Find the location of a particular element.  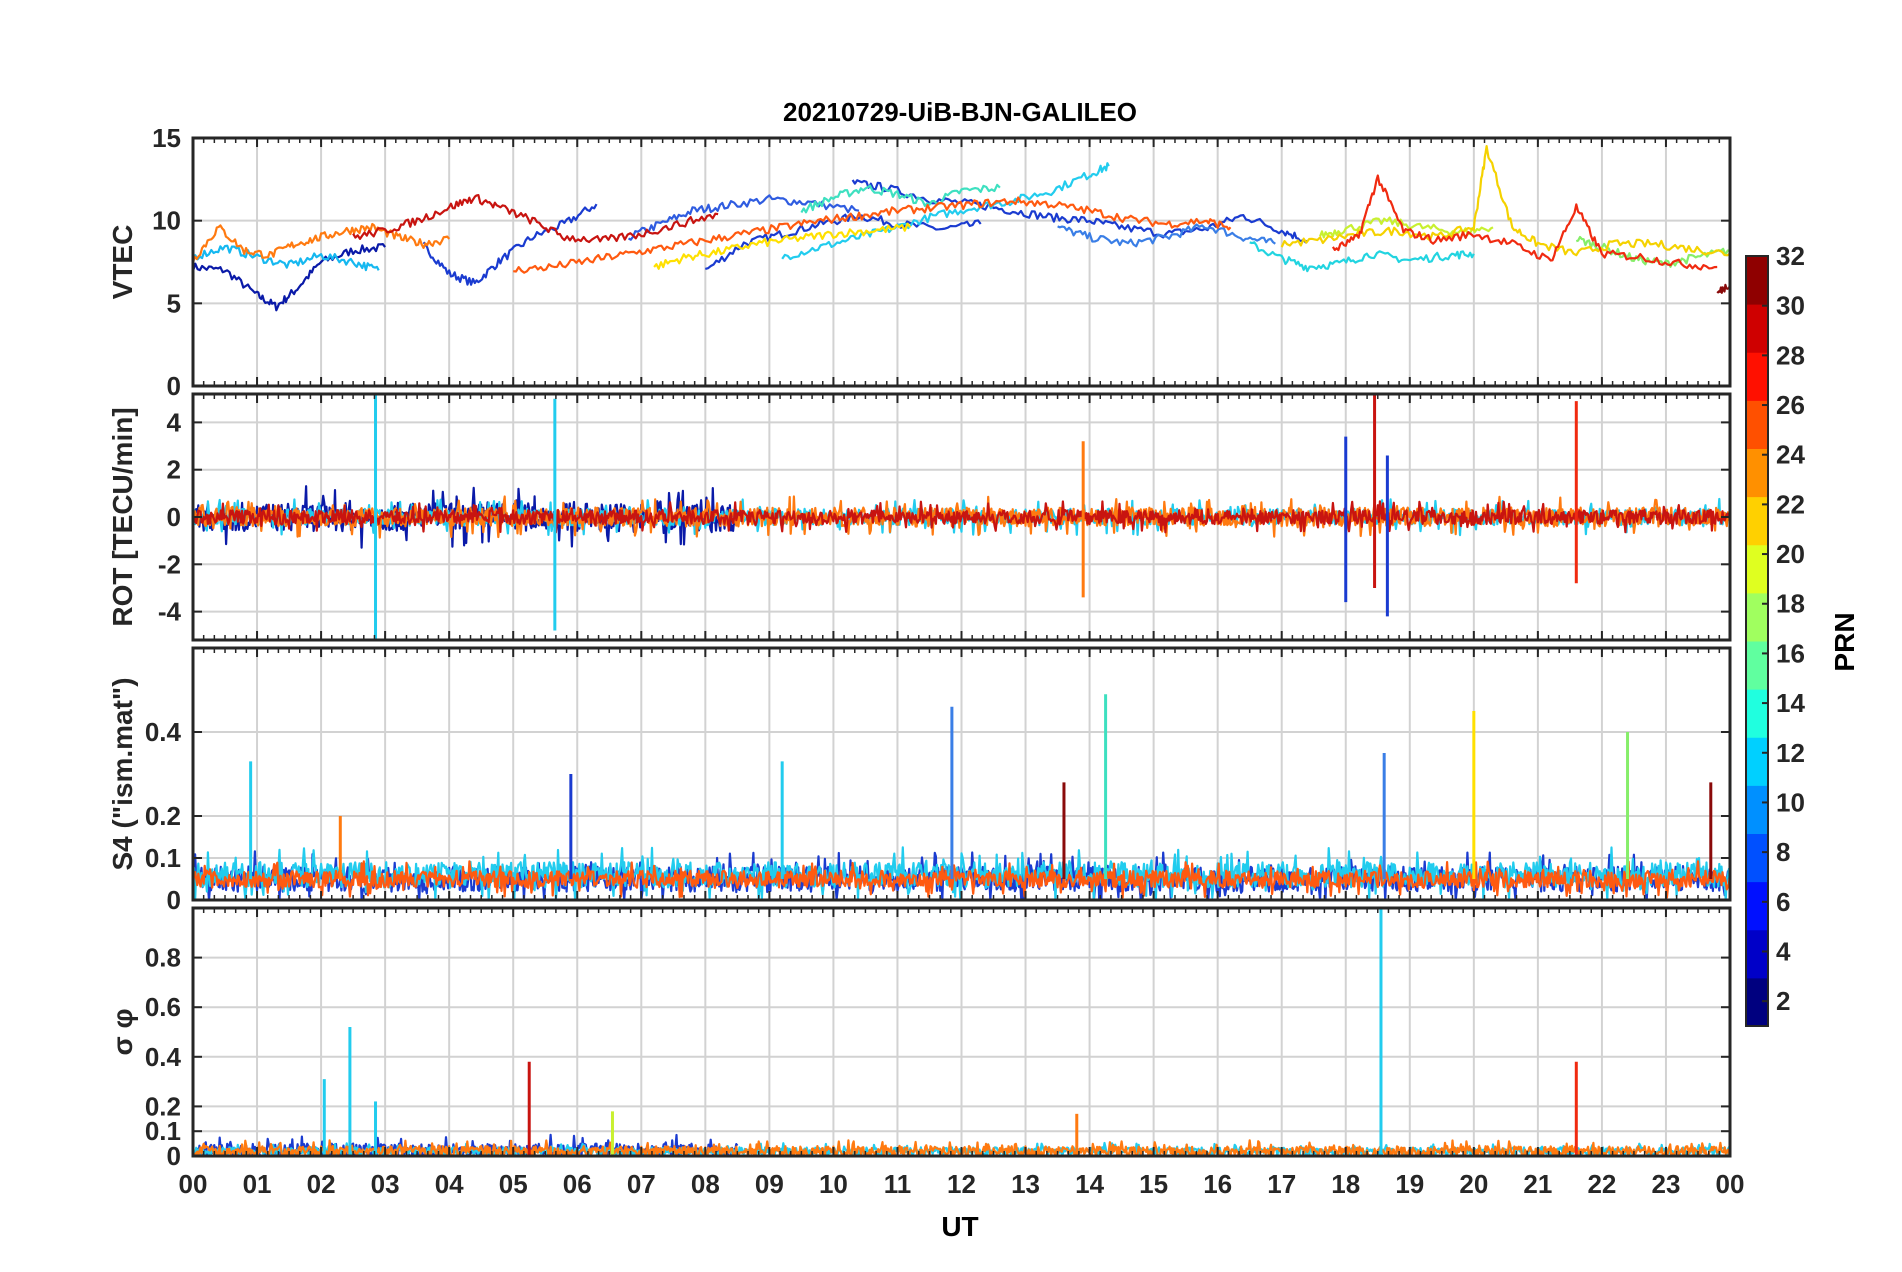

colorbar-tick-label: 24 is located at coordinates (1790, 455).